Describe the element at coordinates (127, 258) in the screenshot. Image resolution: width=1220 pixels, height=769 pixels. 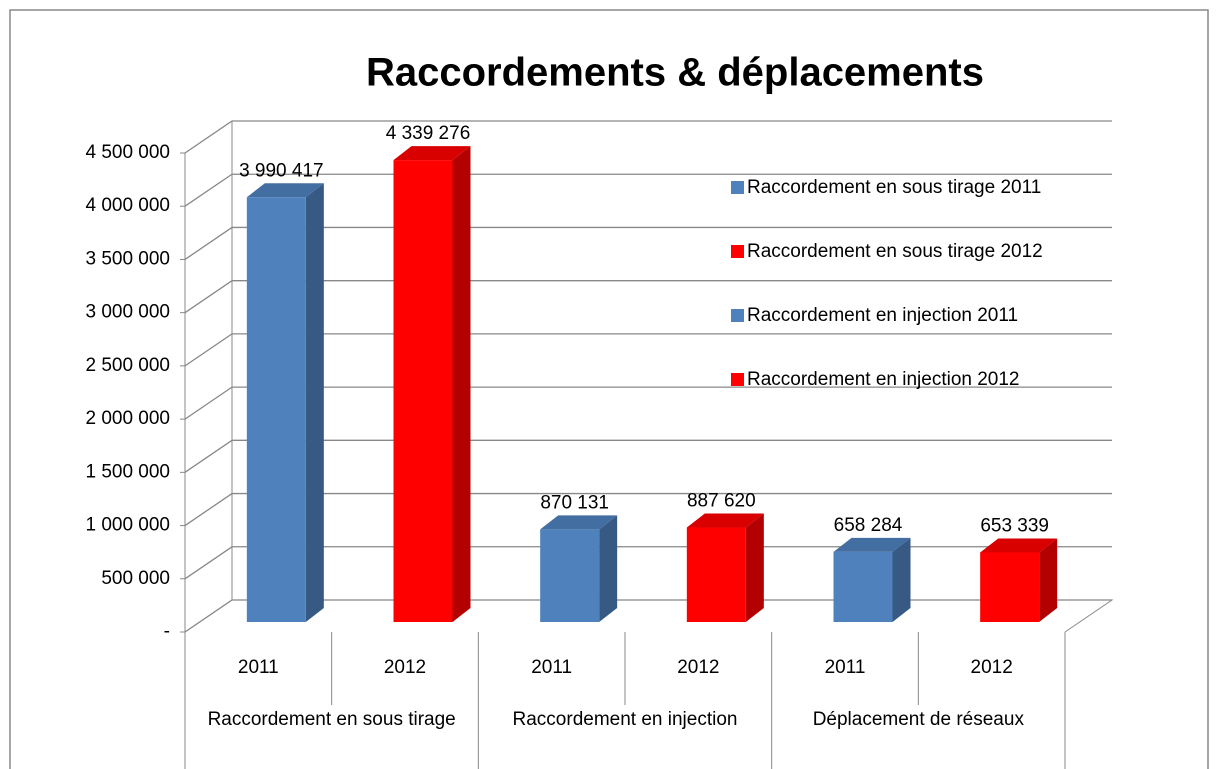
I see `y-tick-label: 3 500 000` at that location.